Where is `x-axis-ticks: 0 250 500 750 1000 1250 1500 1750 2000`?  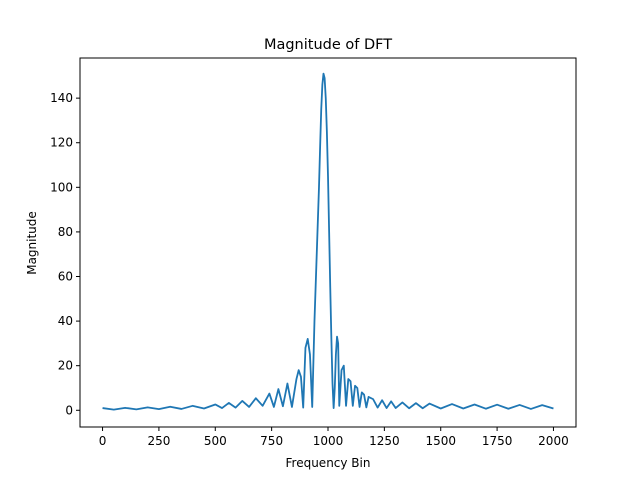
x-axis-ticks: 0 250 500 750 1000 1250 1500 1750 2000 is located at coordinates (334, 437).